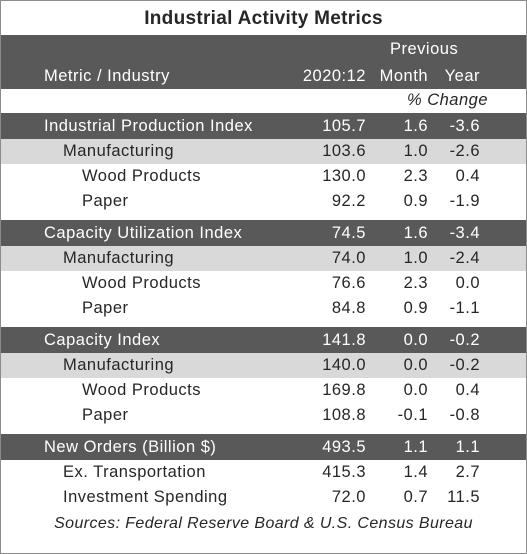  What do you see at coordinates (344, 126) in the screenshot?
I see `value-cell: 105.7` at bounding box center [344, 126].